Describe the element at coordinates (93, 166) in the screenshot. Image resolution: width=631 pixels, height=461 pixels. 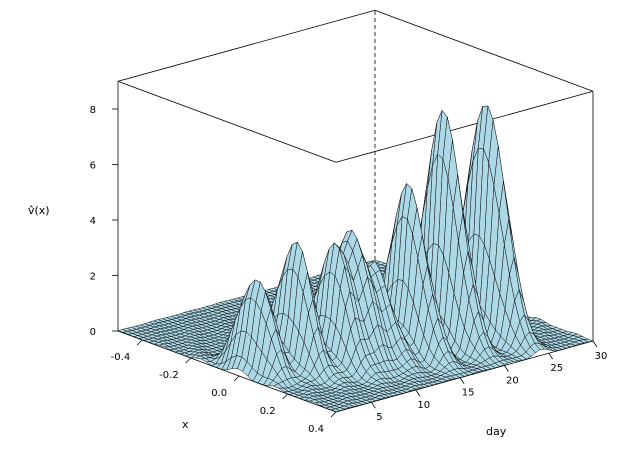
I see `z-tick-label: 6` at that location.